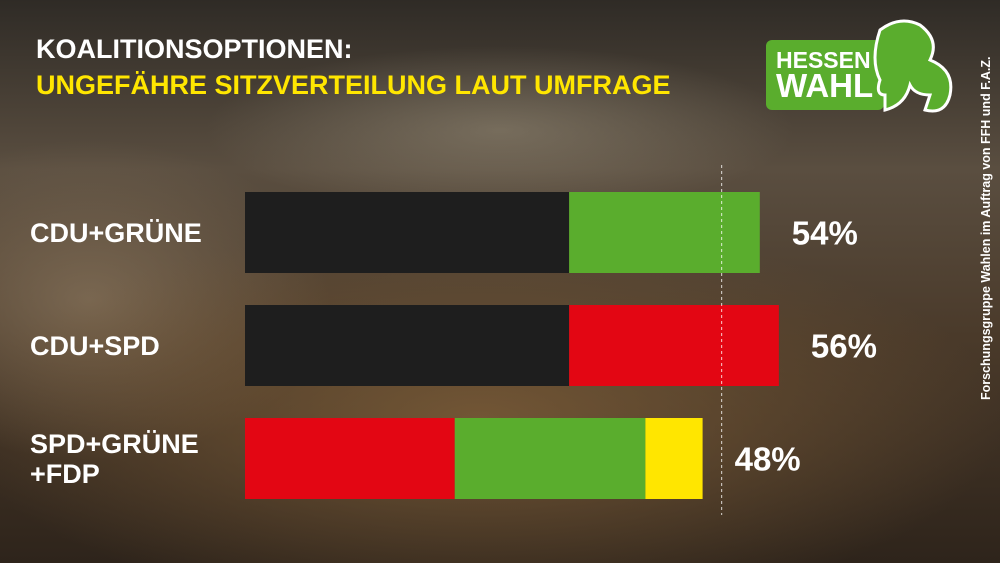 This screenshot has height=563, width=1000. Describe the element at coordinates (768, 459) in the screenshot. I see `total-label: 48%` at that location.